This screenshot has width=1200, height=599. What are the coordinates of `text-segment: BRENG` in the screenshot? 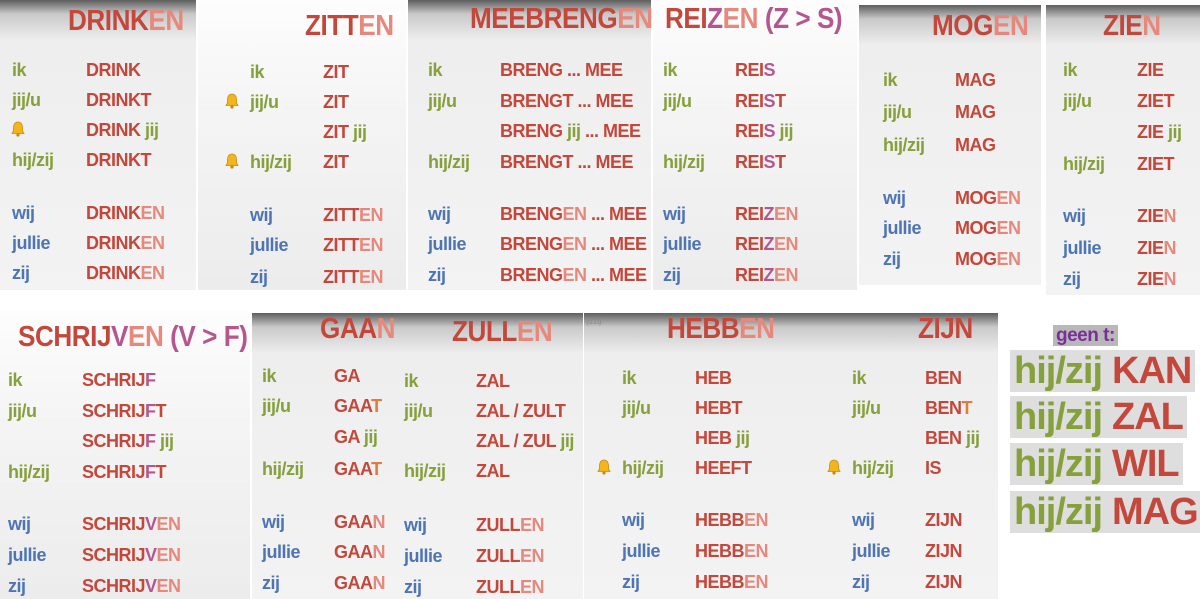 It's located at (531, 244).